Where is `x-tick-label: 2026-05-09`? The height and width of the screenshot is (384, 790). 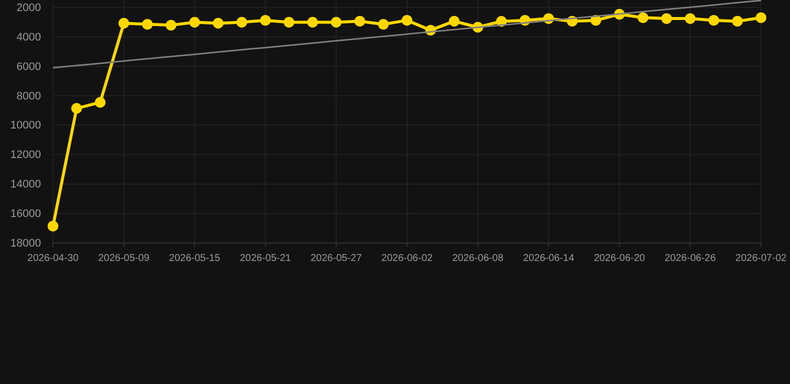
x-tick-label: 2026-05-09 is located at coordinates (124, 258).